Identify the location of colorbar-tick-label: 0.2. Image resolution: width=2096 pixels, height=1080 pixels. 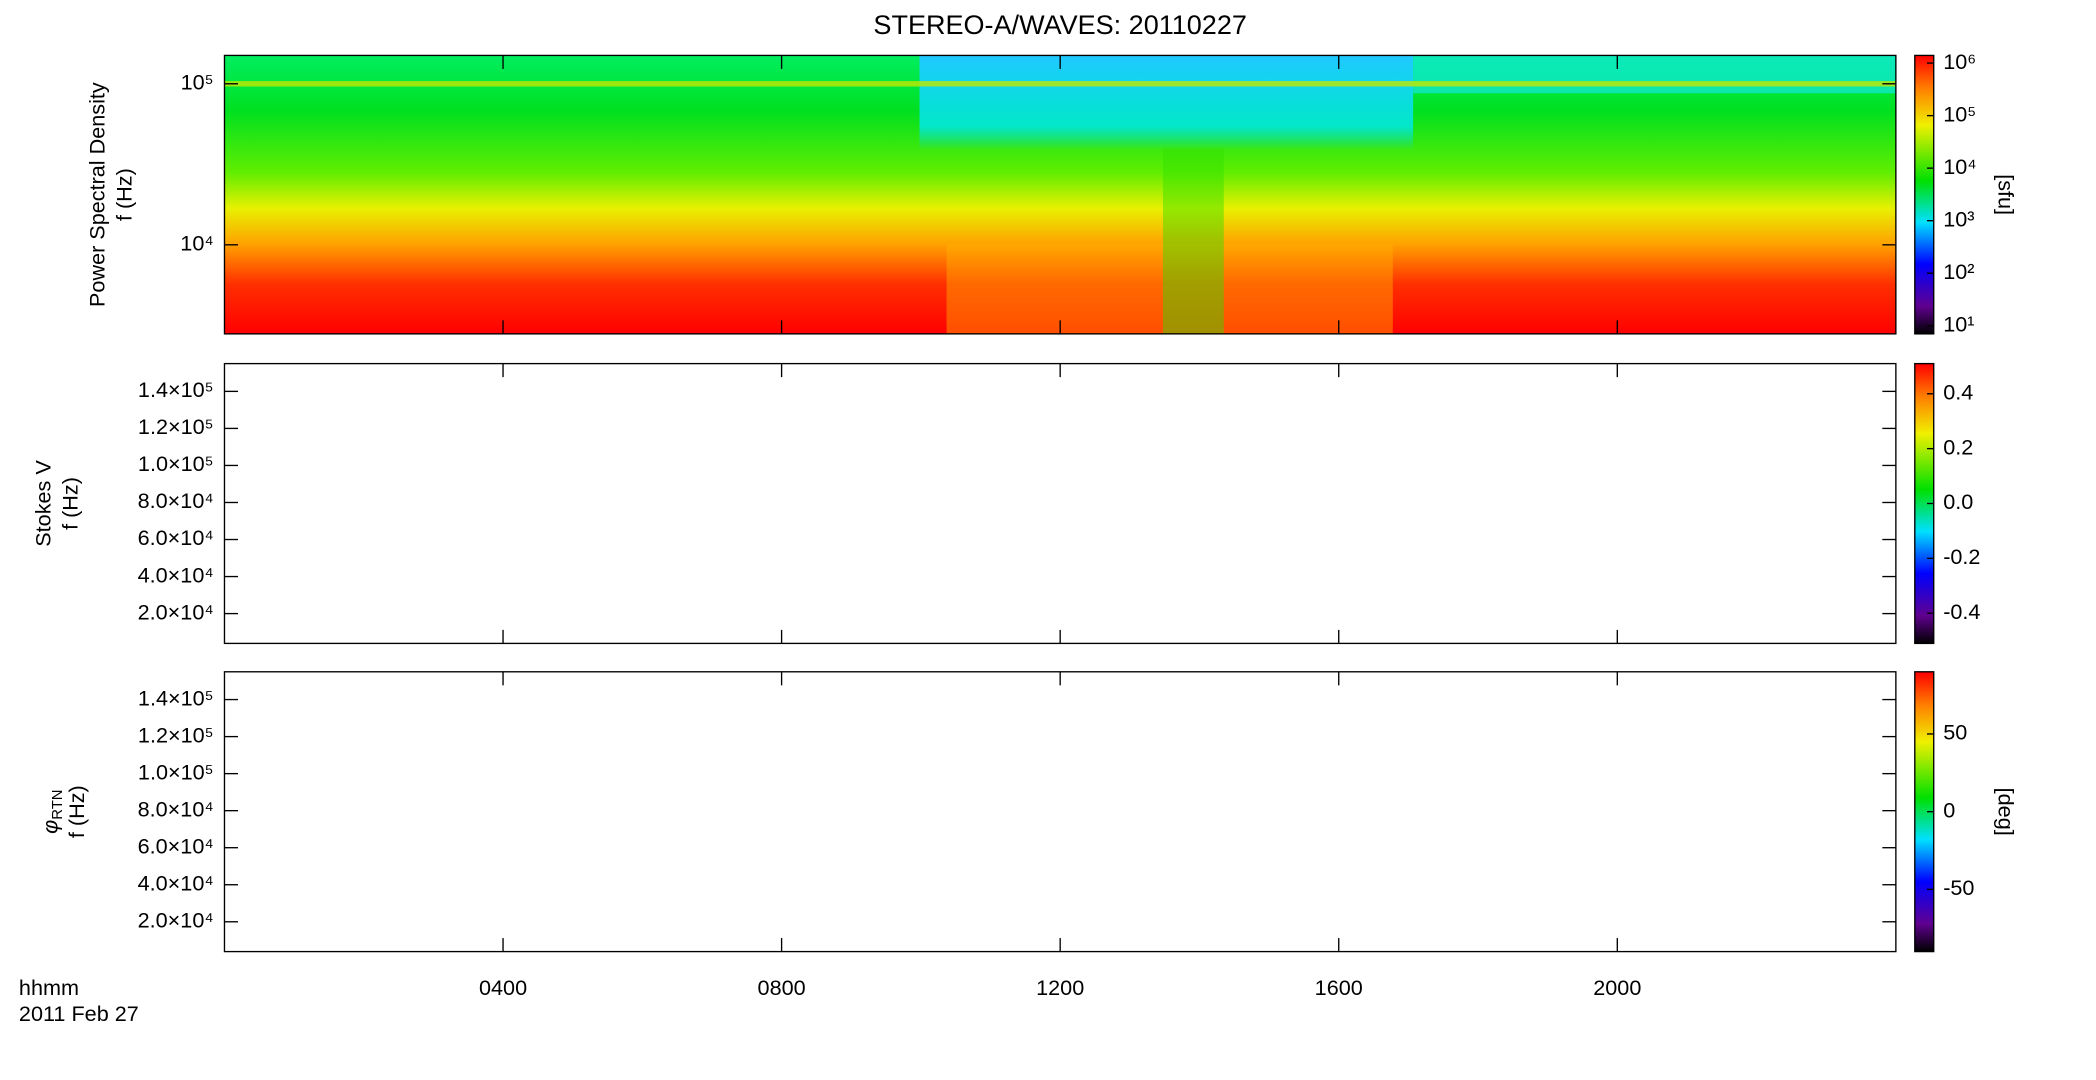
(1958, 446).